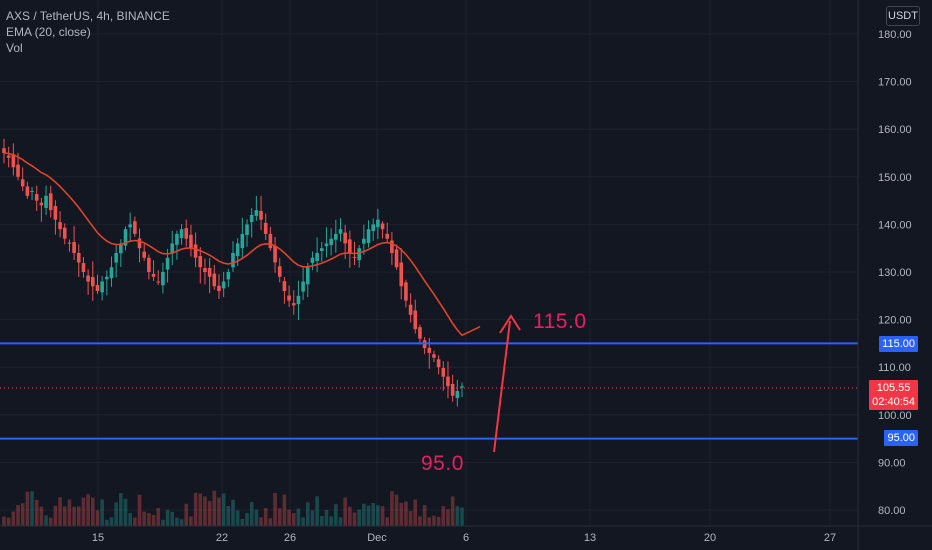 Image resolution: width=932 pixels, height=550 pixels. What do you see at coordinates (48, 32) in the screenshot?
I see `ema-indicator-label: EMA (20, close)` at bounding box center [48, 32].